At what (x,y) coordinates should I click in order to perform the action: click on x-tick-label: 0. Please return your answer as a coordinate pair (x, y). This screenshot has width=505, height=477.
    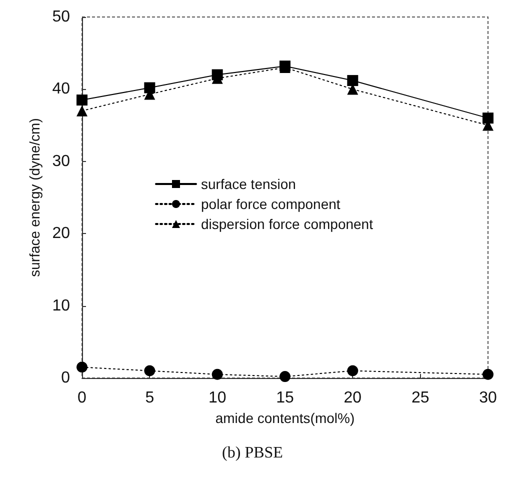
    Looking at the image, I should click on (82, 398).